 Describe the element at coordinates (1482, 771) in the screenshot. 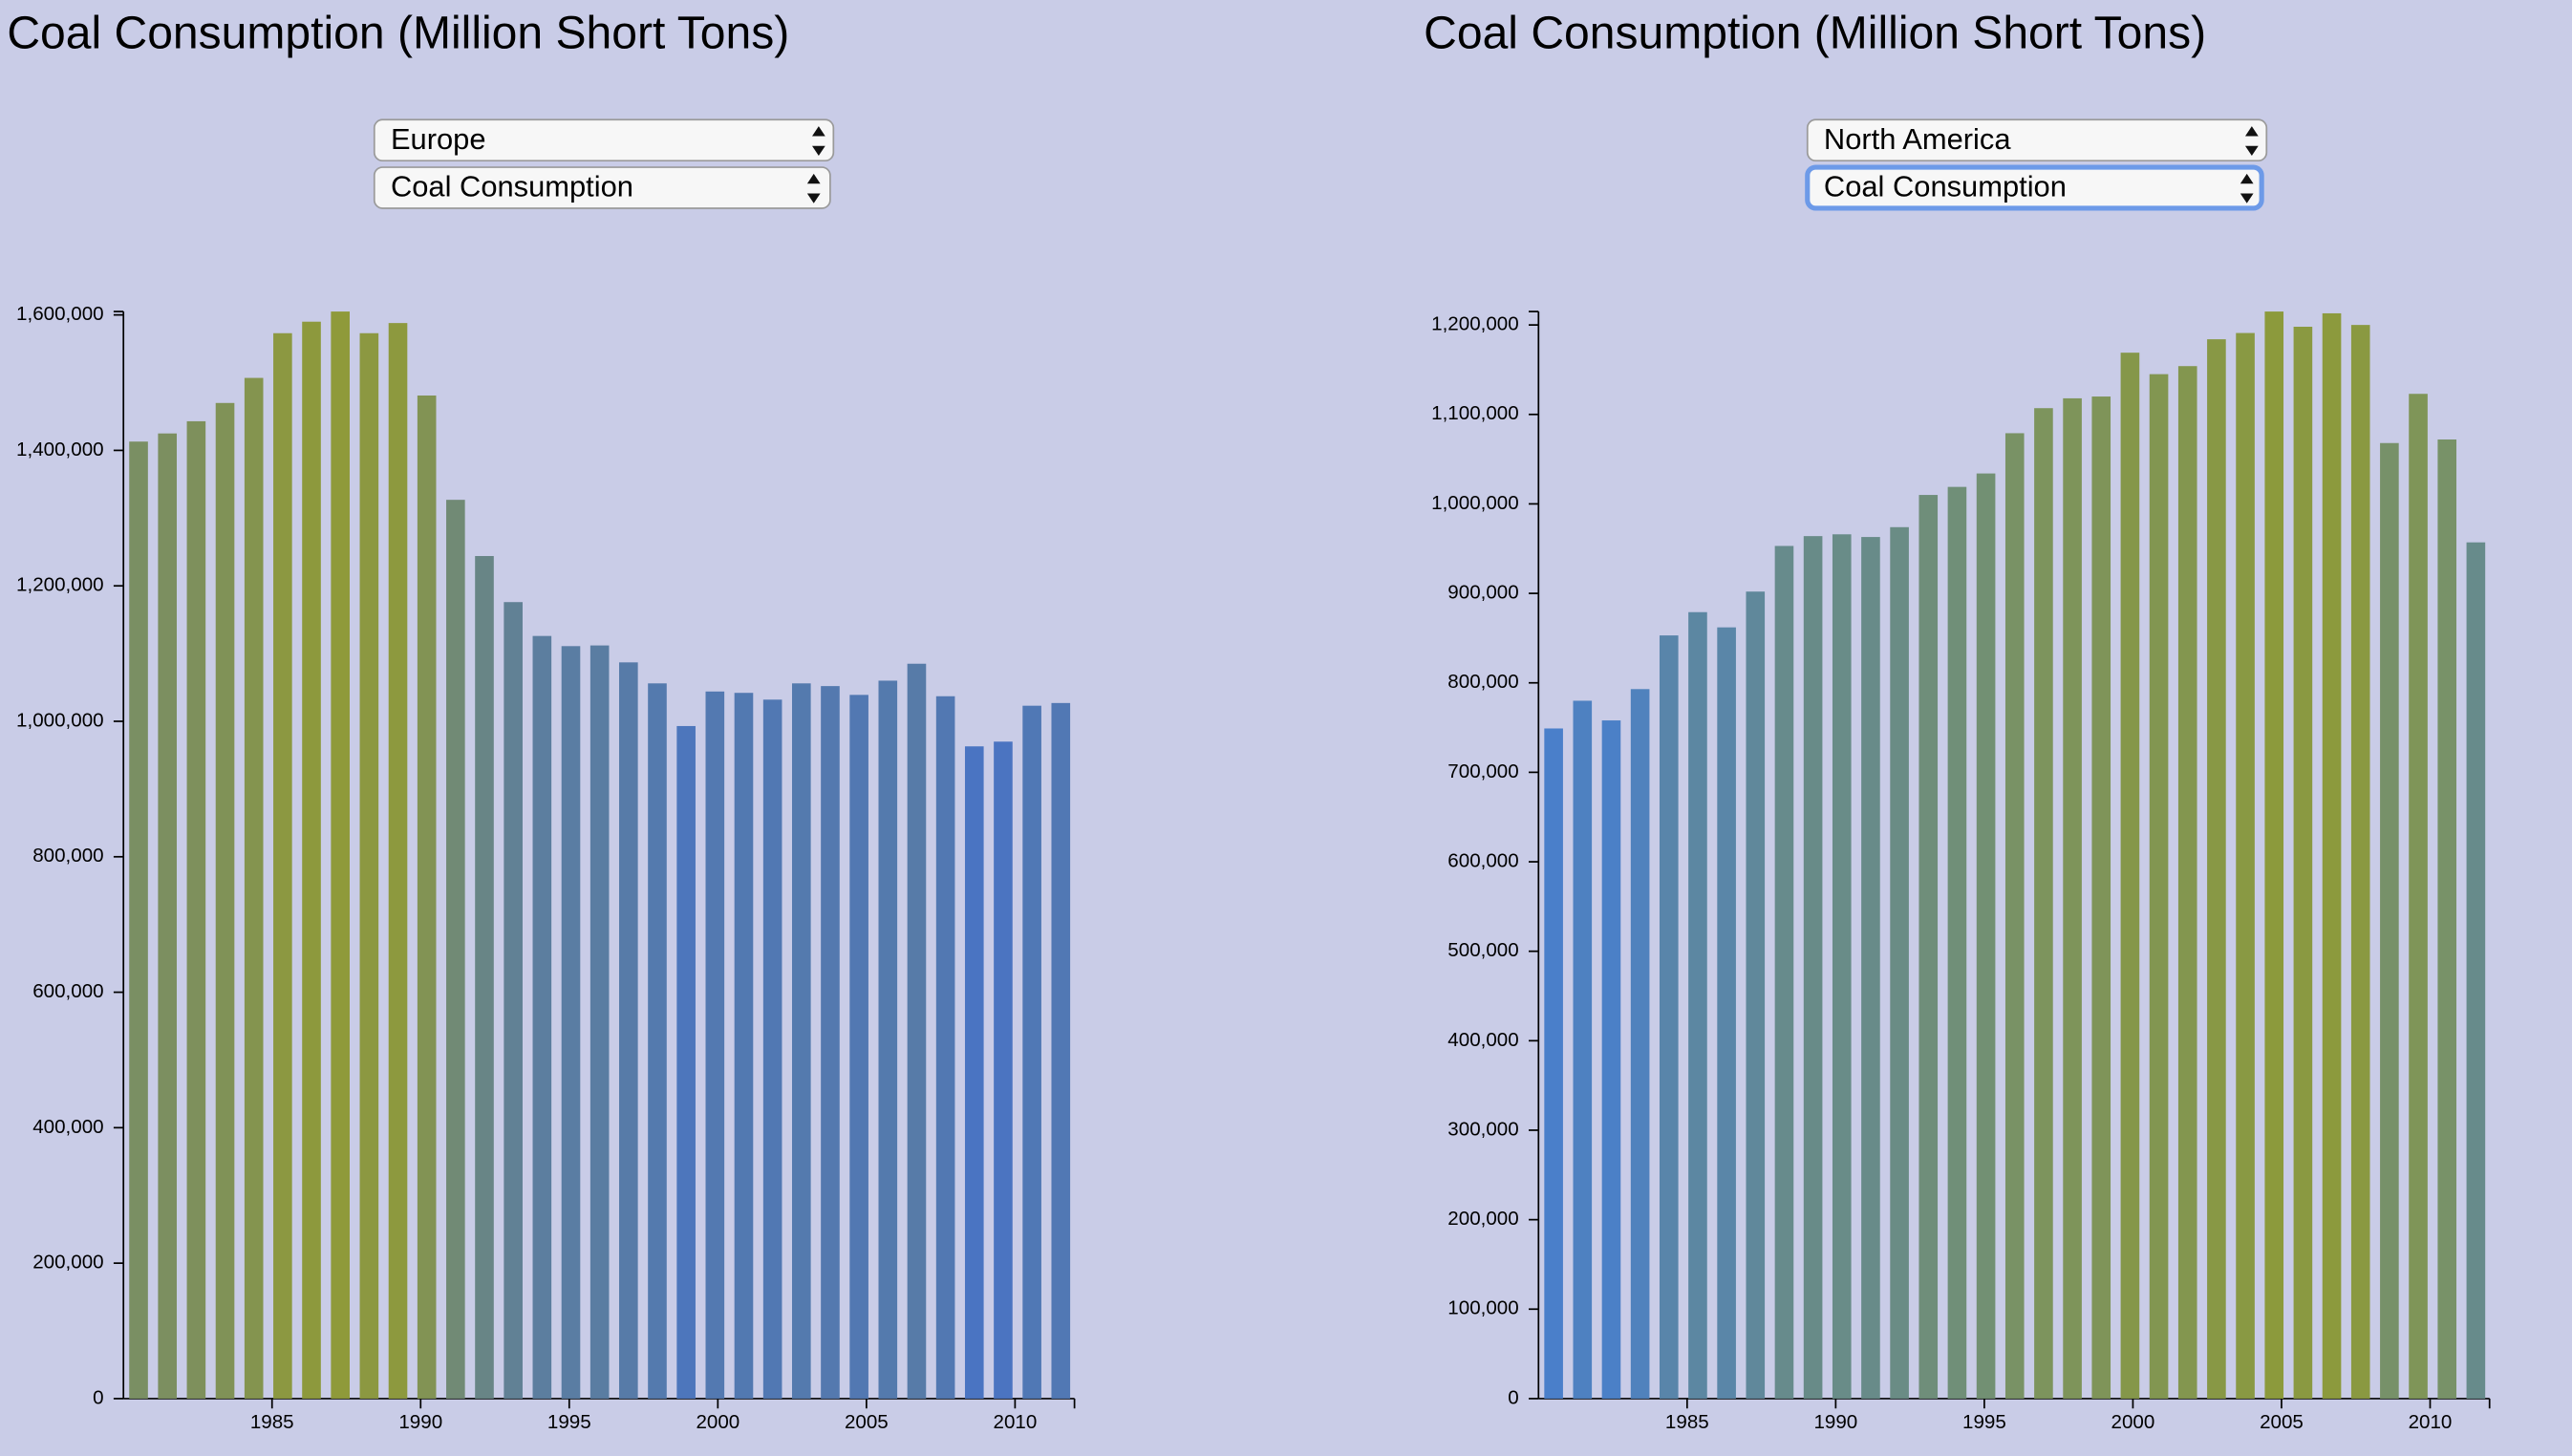

I see `y-tick-label: 700,000` at that location.